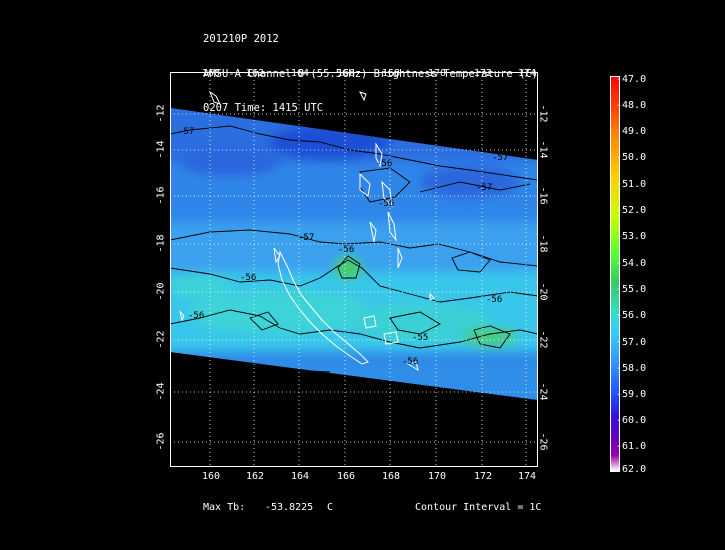 The image size is (725, 550). Describe the element at coordinates (224, 507) in the screenshot. I see `max-tb-label: Max Tb:` at that location.